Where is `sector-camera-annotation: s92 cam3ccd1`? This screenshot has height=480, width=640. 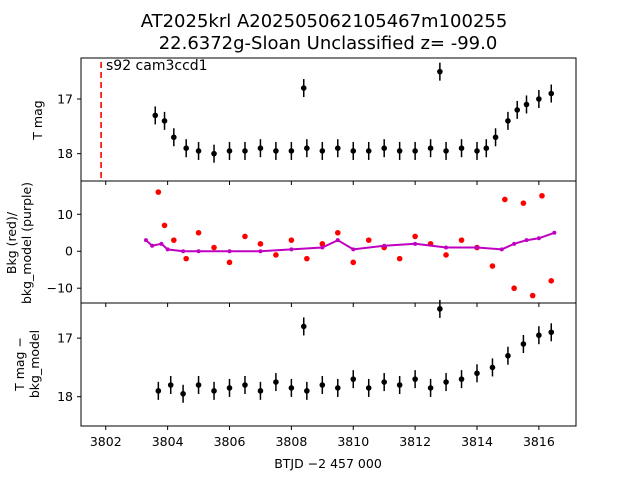 sector-camera-annotation: s92 cam3ccd1 is located at coordinates (157, 66).